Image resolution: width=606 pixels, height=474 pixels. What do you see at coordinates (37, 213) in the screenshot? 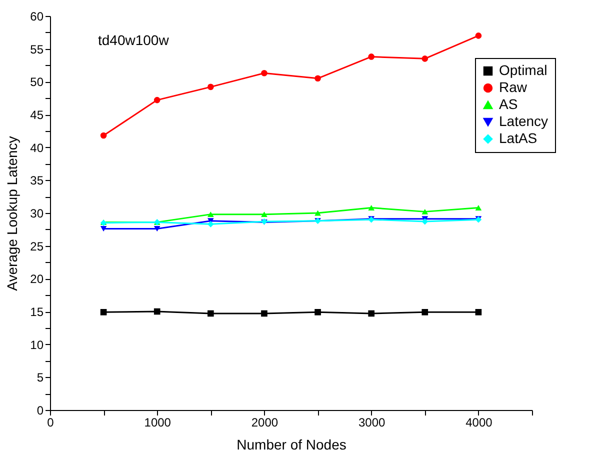
I see `y-tick-label: 30` at bounding box center [37, 213].